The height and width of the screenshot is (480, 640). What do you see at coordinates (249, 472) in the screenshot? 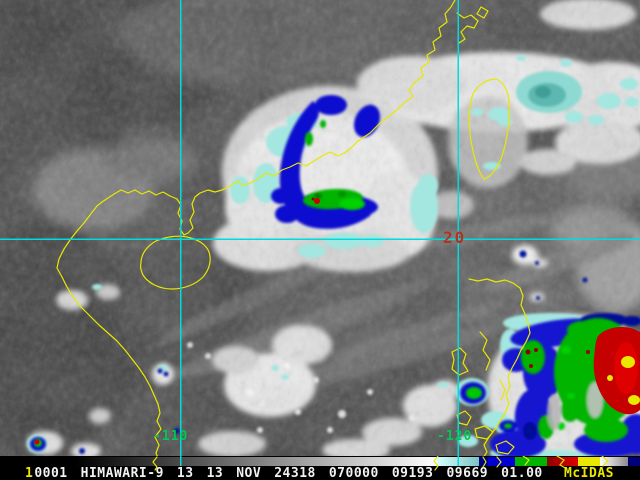
I see `status-month: NOV` at bounding box center [249, 472].